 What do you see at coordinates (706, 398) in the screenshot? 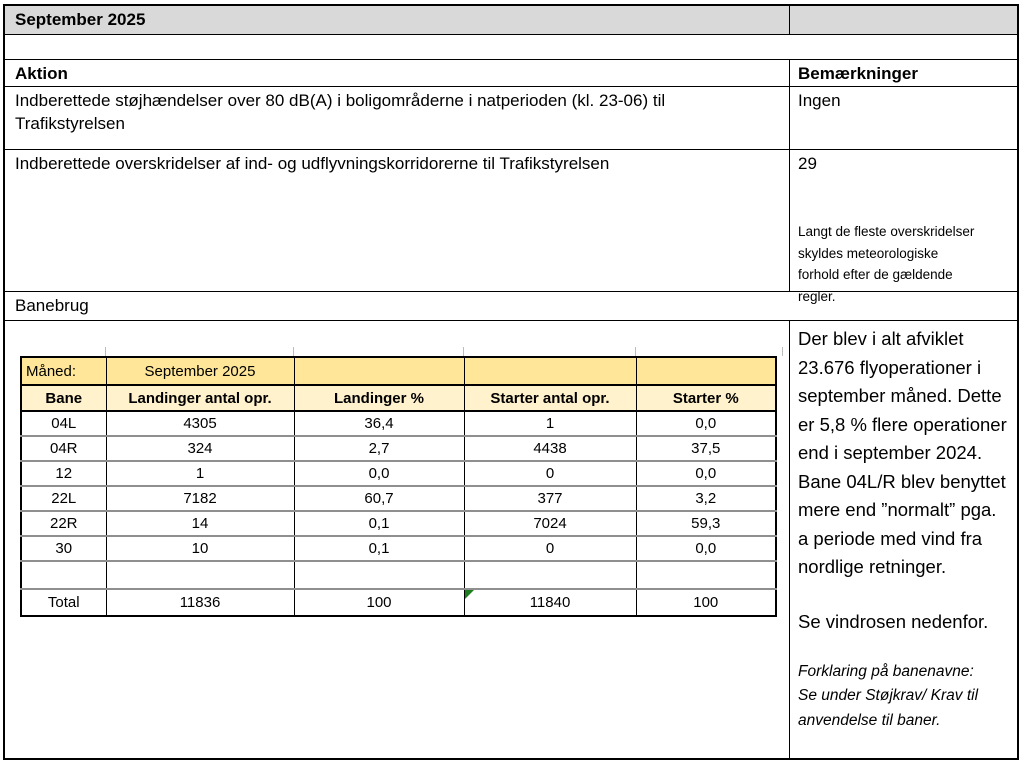
I see `col-header-starter-pct: Starter %` at bounding box center [706, 398].